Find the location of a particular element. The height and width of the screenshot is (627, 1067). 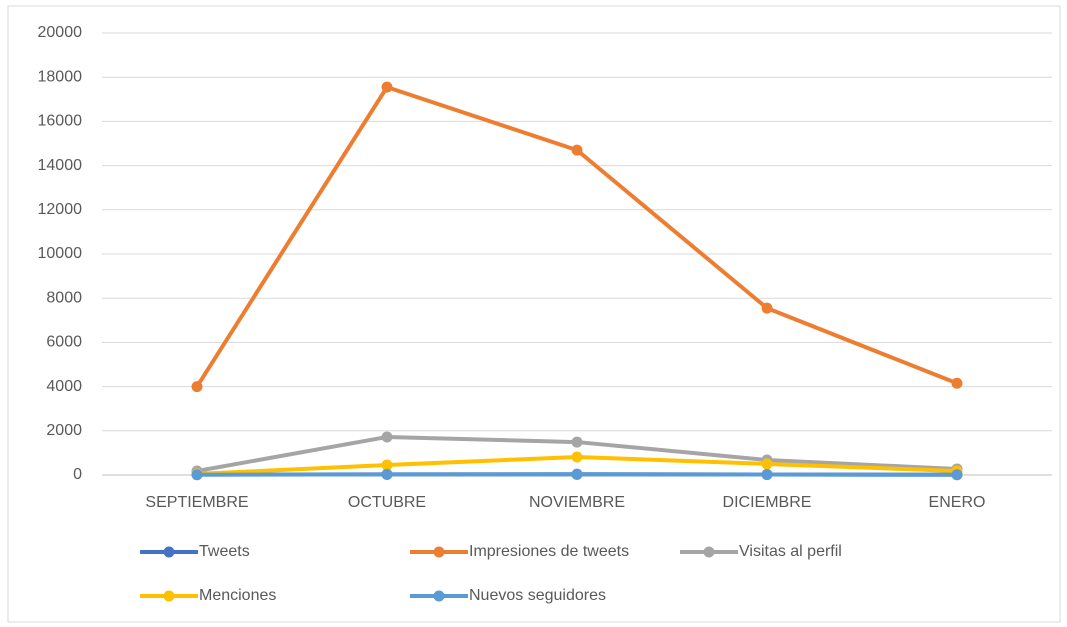

y-tick-label: 20000 is located at coordinates (60, 32).